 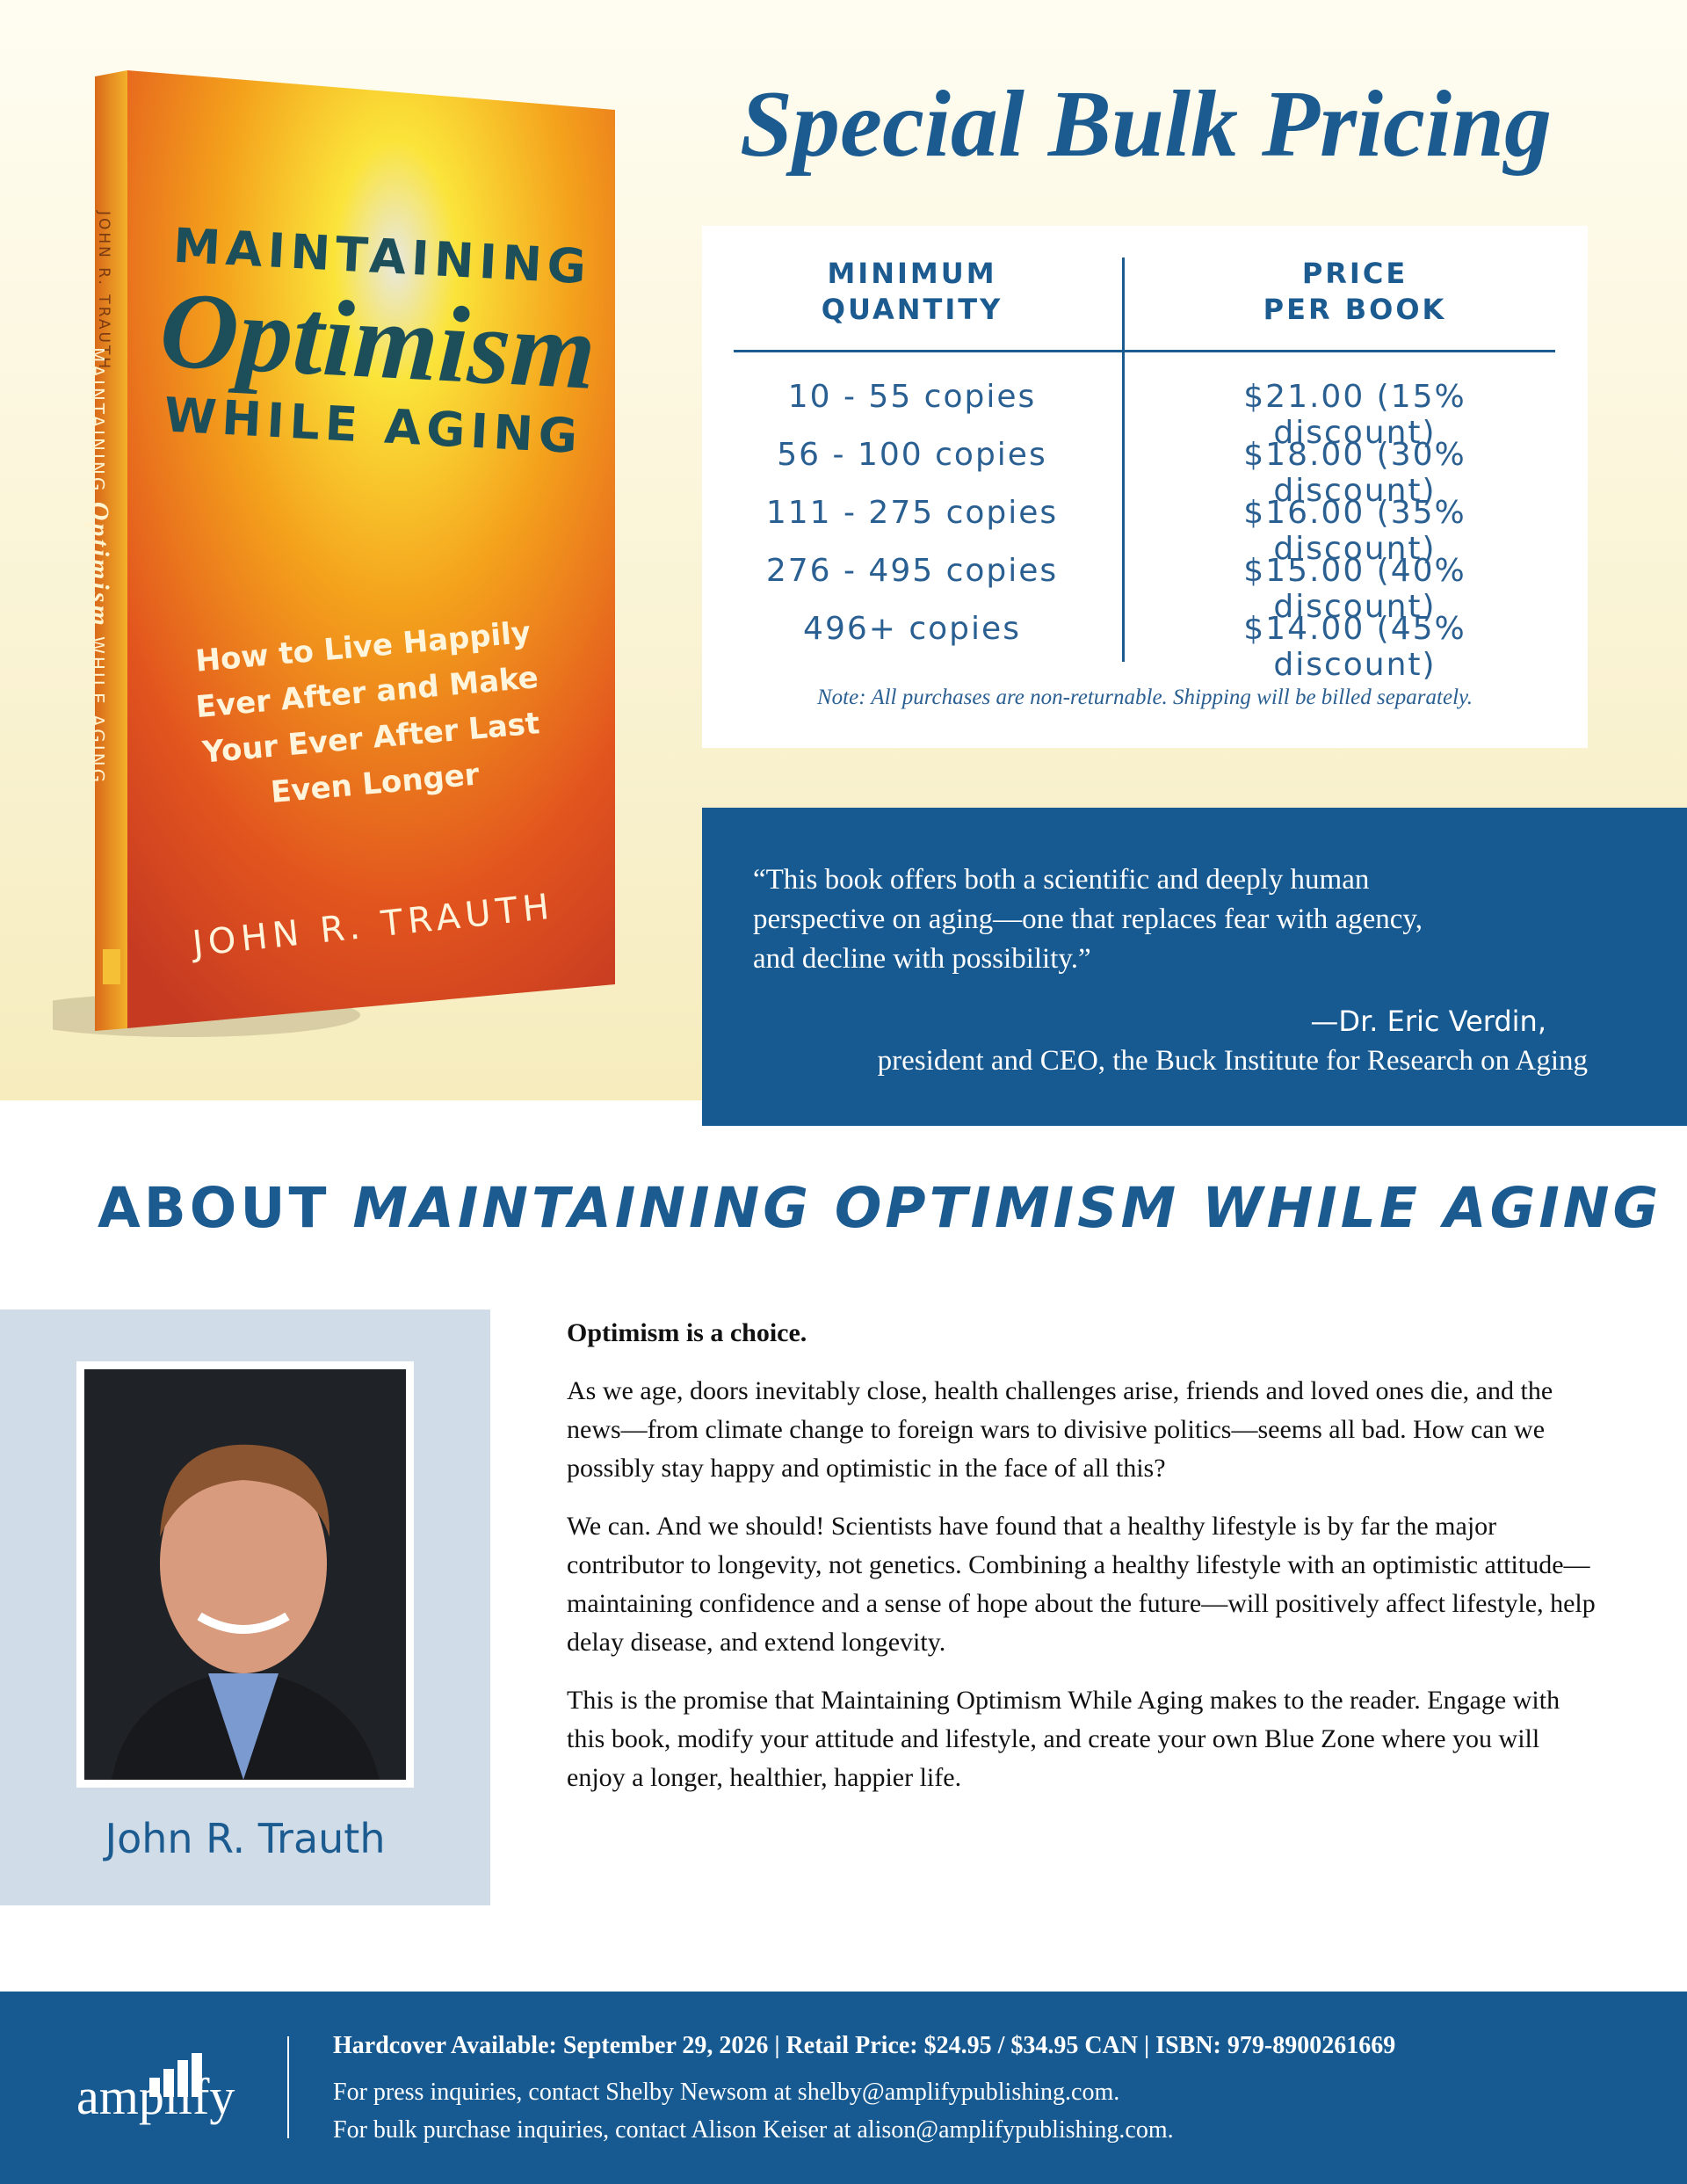 I want to click on lead: Optimism is a choice., so click(x=687, y=1332).